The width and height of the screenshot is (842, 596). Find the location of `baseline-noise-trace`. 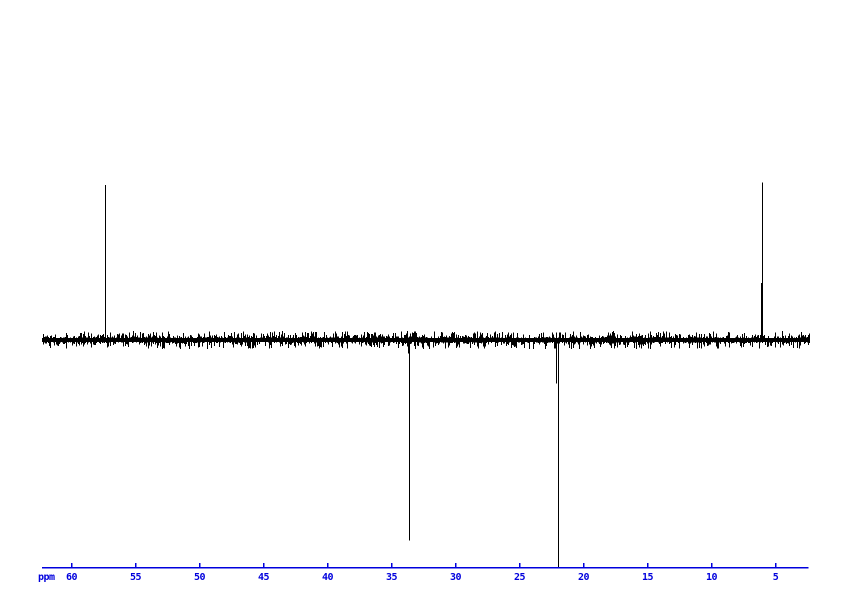

baseline-noise-trace is located at coordinates (426, 340).